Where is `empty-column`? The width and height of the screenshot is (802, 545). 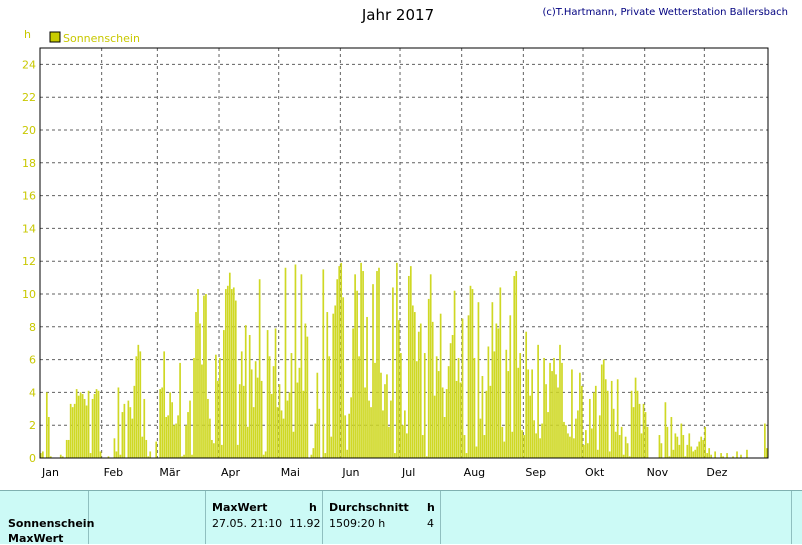
empty-column is located at coordinates (147, 517).